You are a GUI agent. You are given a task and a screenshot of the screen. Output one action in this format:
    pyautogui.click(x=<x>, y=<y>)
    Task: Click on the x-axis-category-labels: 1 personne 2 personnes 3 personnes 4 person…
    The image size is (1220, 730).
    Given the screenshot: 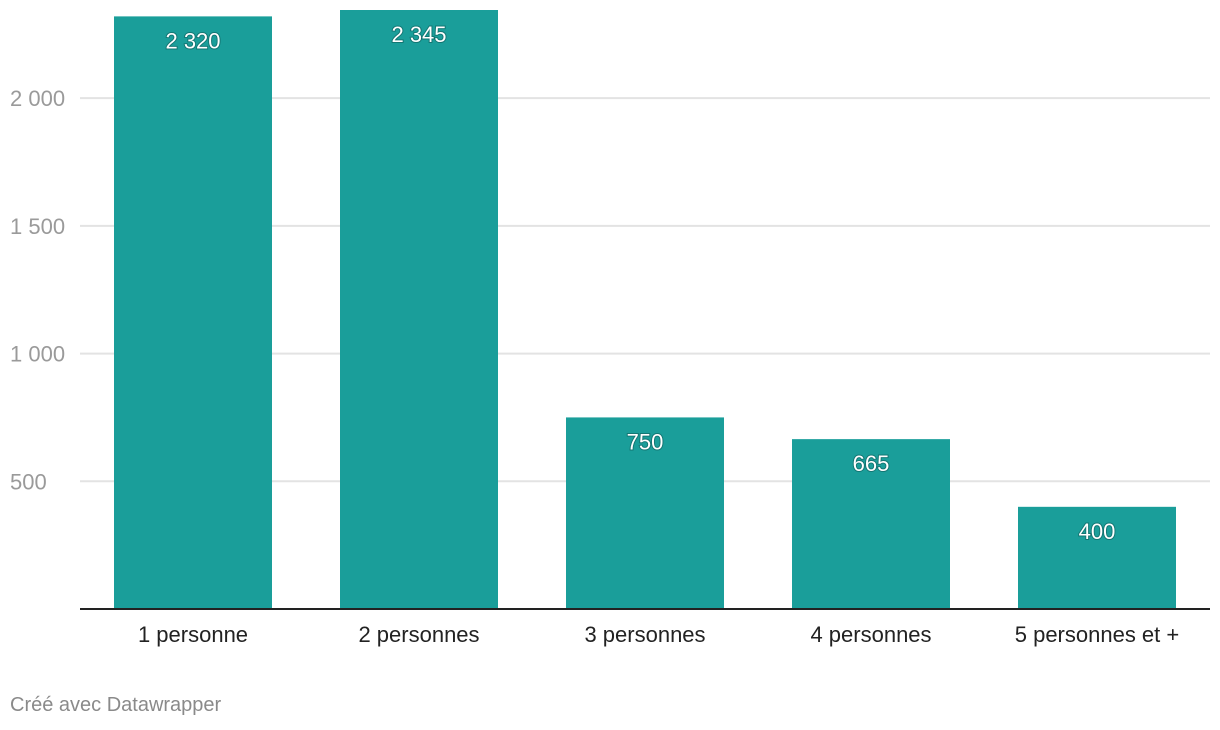 What is the action you would take?
    pyautogui.click(x=658, y=634)
    